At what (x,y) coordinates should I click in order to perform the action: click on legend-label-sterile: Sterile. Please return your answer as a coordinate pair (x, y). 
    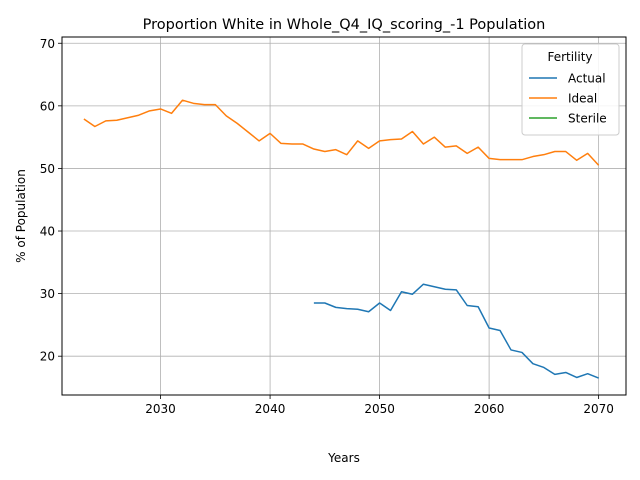
    Looking at the image, I should click on (587, 119).